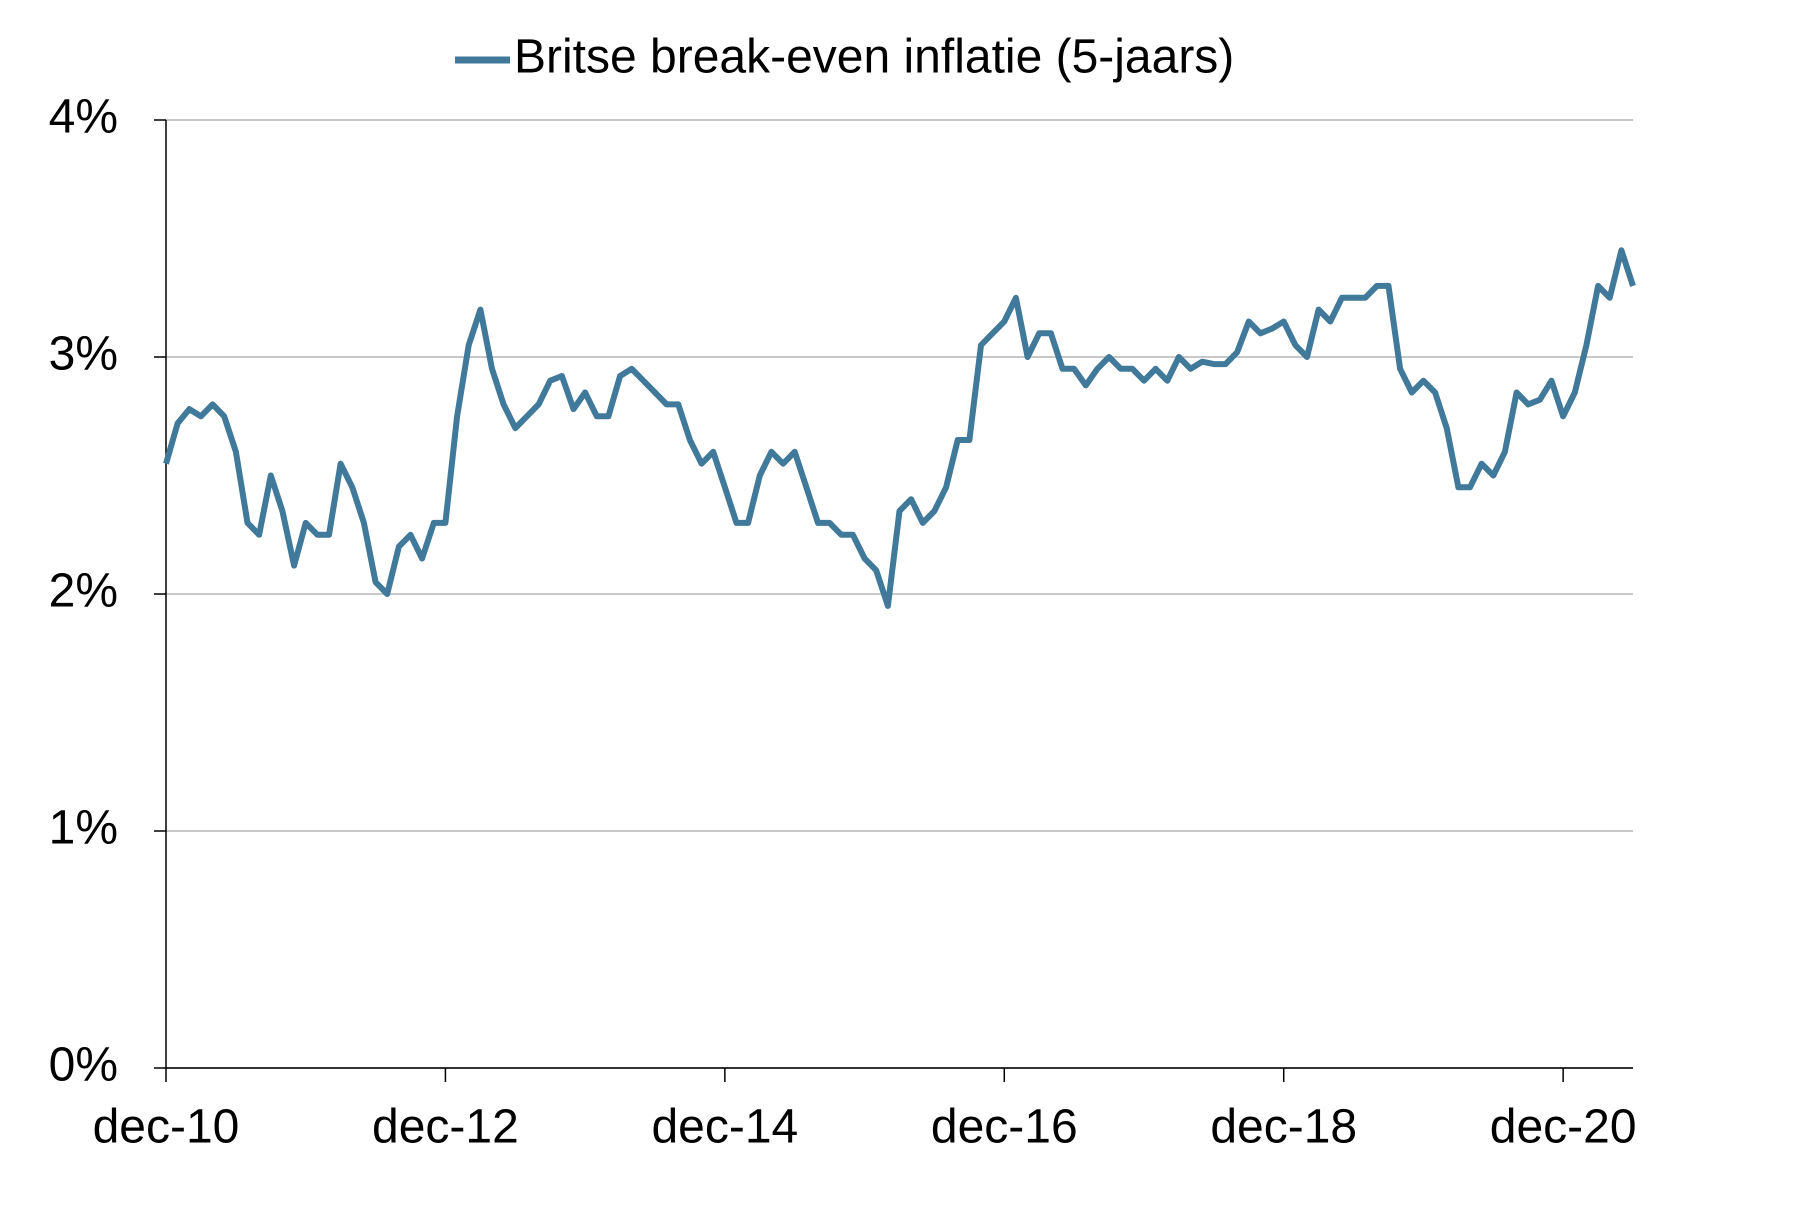  Describe the element at coordinates (83, 828) in the screenshot. I see `y-tick-label: 1%` at that location.